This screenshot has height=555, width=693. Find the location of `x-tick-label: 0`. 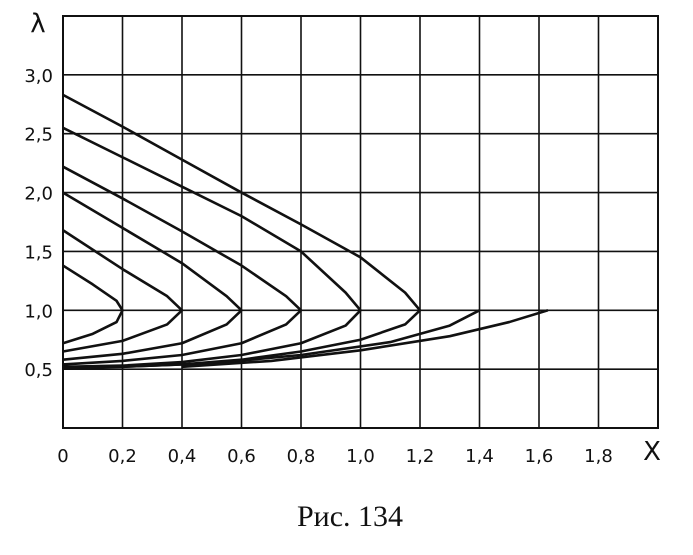

x-tick-label: 0 is located at coordinates (62, 456).